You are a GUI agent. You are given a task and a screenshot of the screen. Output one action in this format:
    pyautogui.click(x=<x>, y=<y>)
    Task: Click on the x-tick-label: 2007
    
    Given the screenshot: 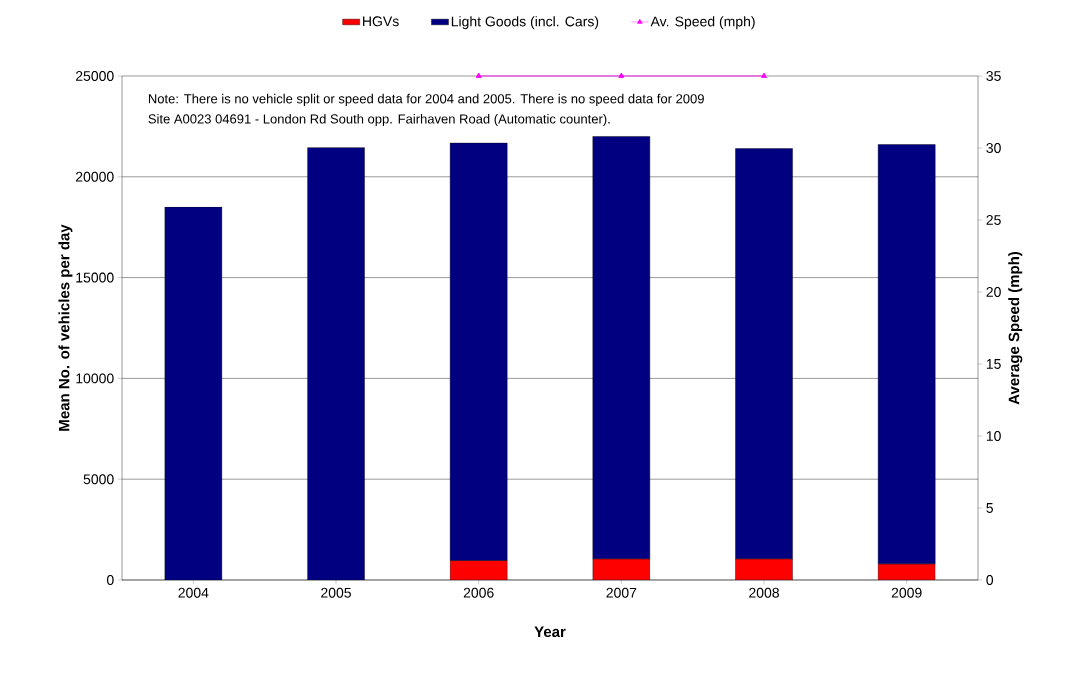 What is the action you would take?
    pyautogui.click(x=621, y=592)
    